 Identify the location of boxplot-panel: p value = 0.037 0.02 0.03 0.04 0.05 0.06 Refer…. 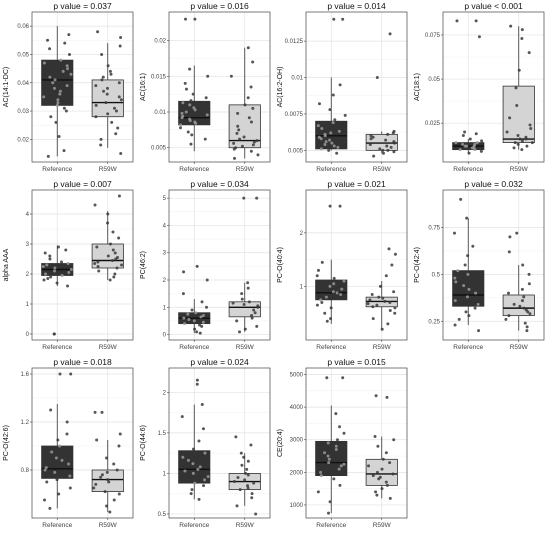
(68, 87).